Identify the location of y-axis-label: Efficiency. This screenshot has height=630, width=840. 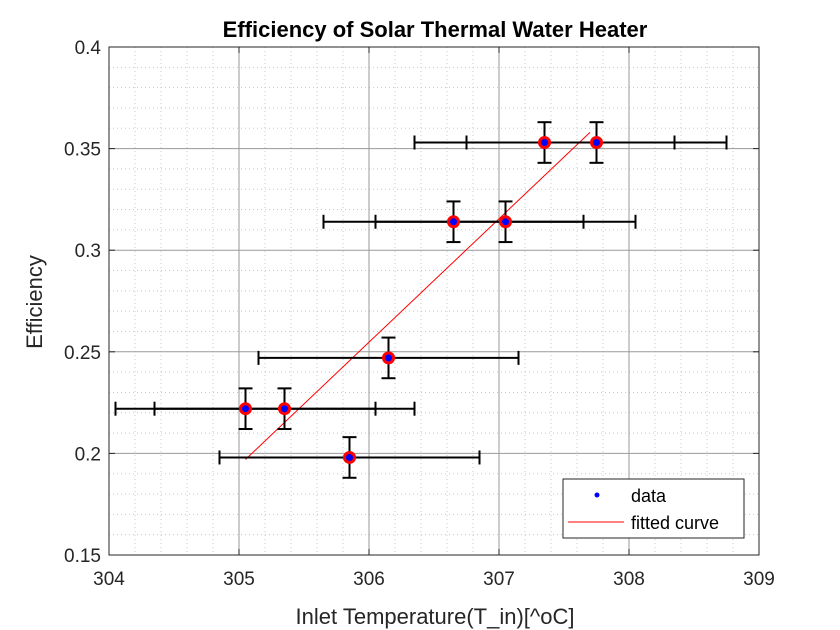
(34, 302).